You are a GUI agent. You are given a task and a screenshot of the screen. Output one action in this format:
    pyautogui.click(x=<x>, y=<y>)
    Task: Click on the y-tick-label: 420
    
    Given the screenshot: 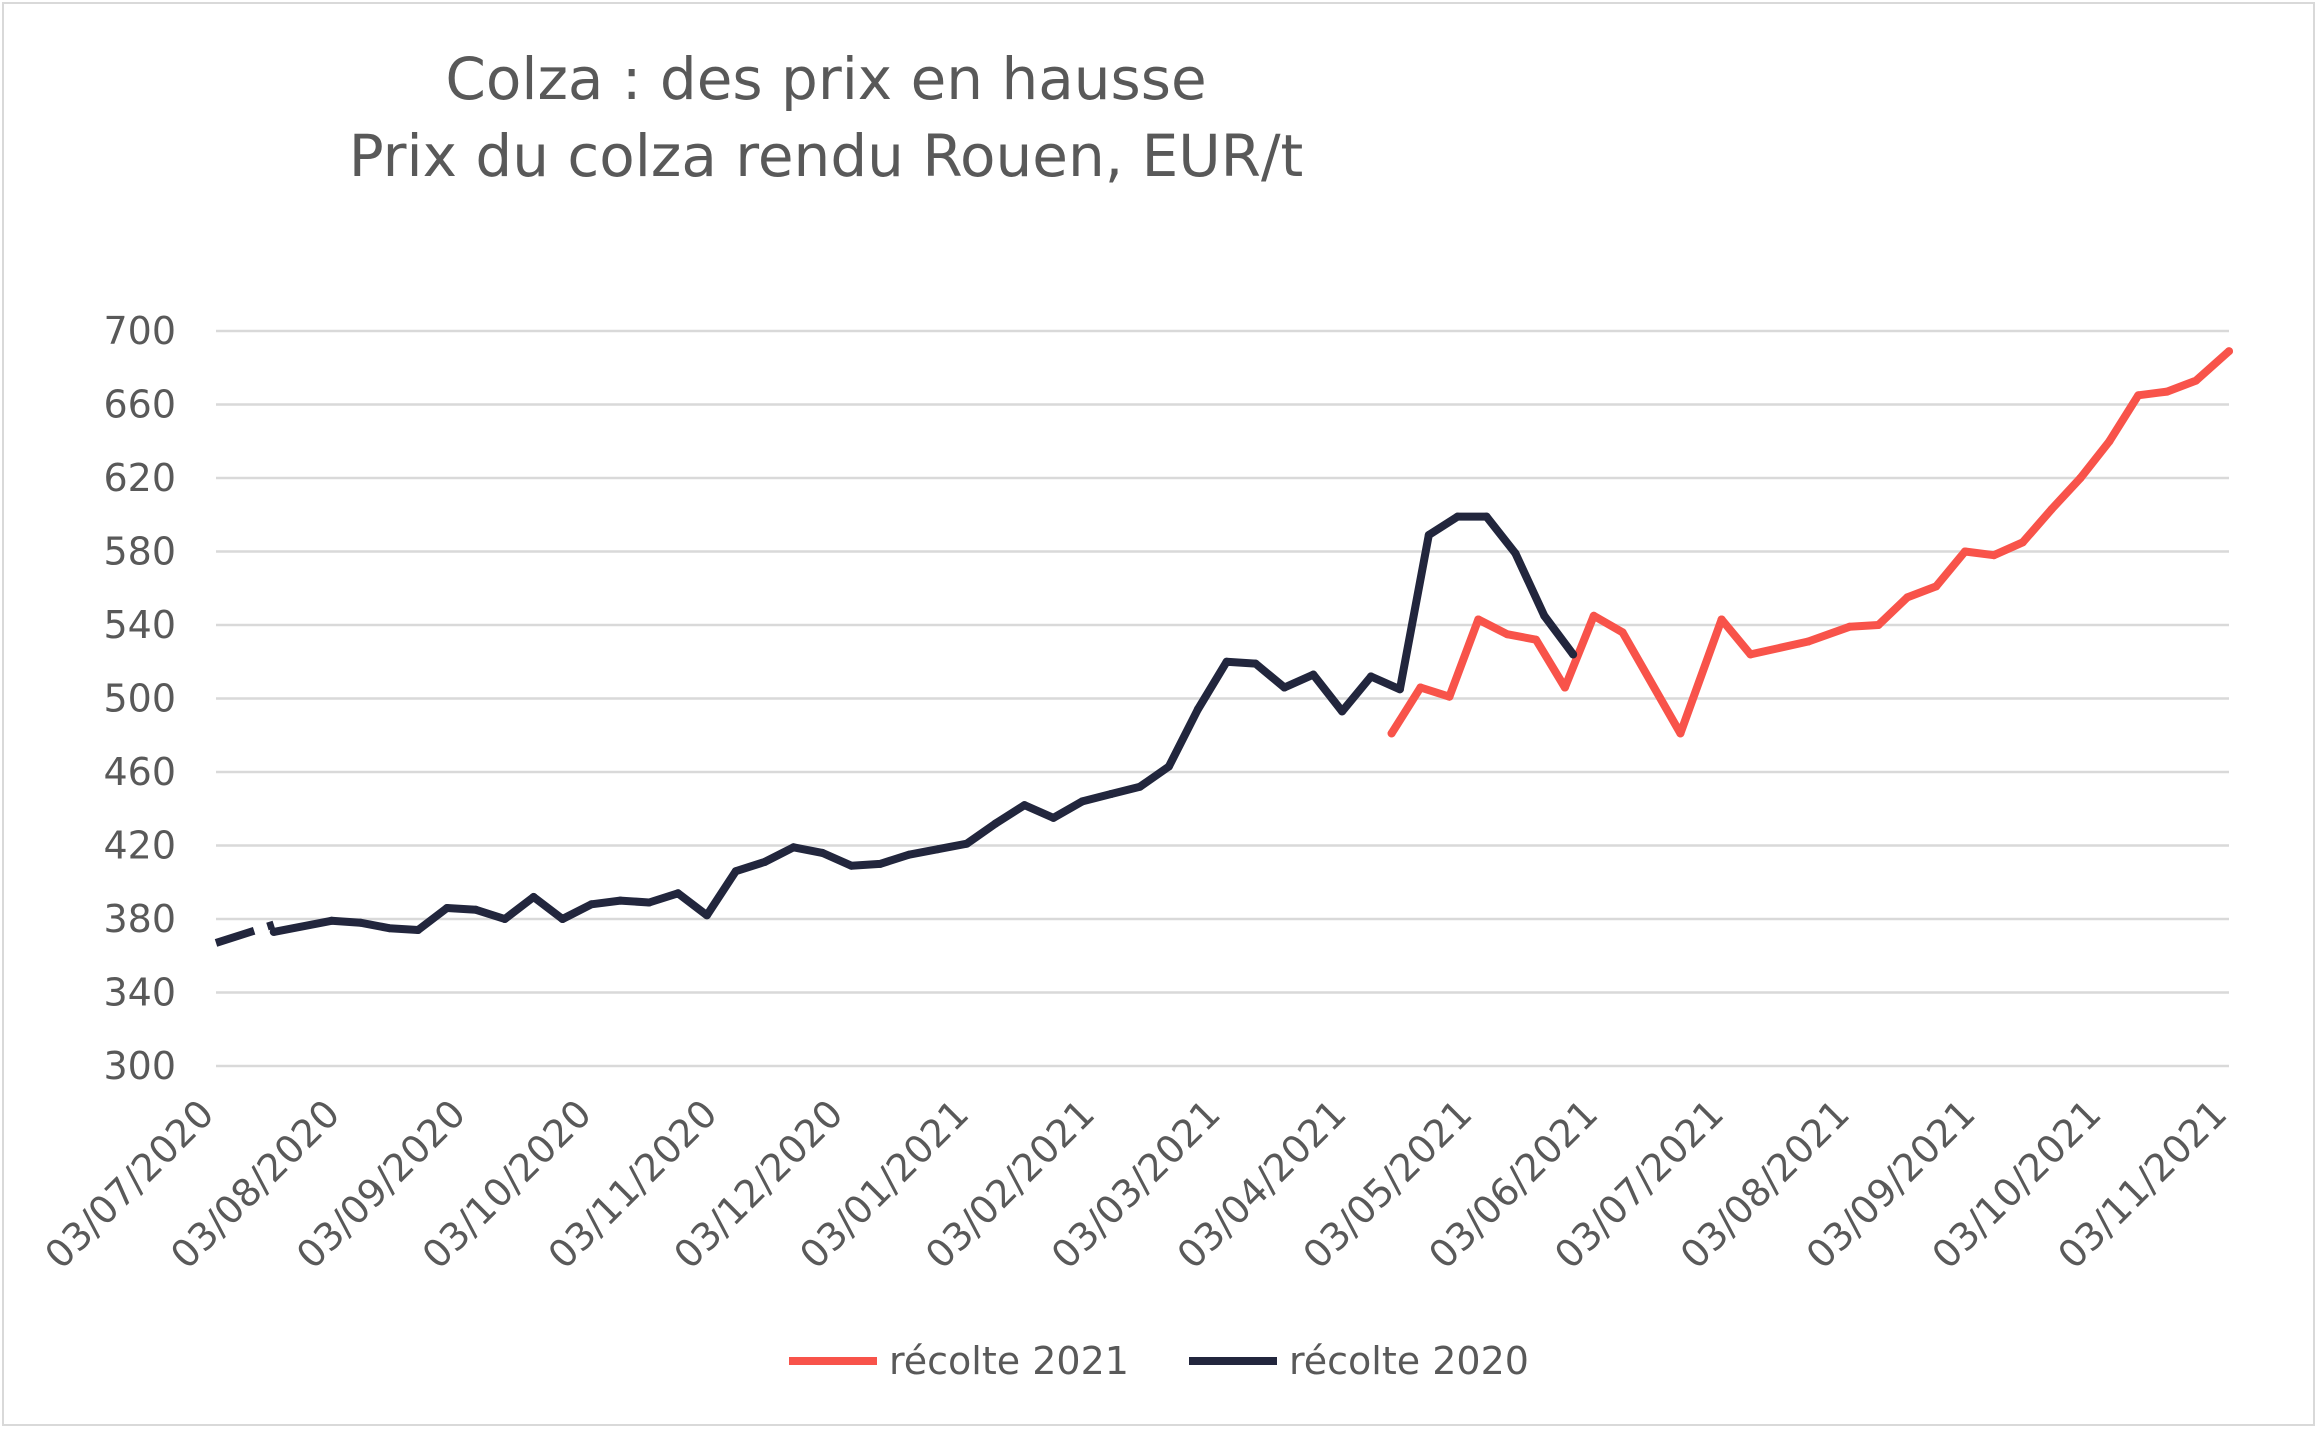 What is the action you would take?
    pyautogui.click(x=139, y=846)
    